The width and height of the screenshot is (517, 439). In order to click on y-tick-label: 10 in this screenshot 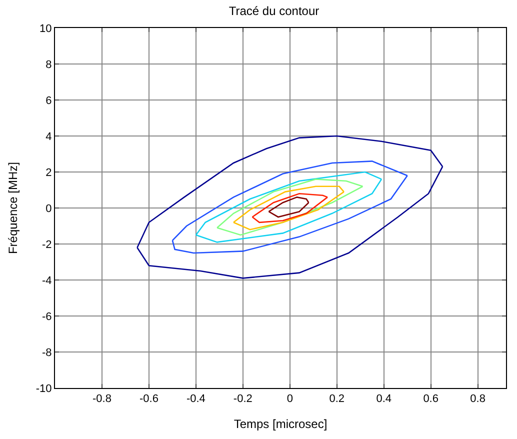, I will do `click(46, 28)`.